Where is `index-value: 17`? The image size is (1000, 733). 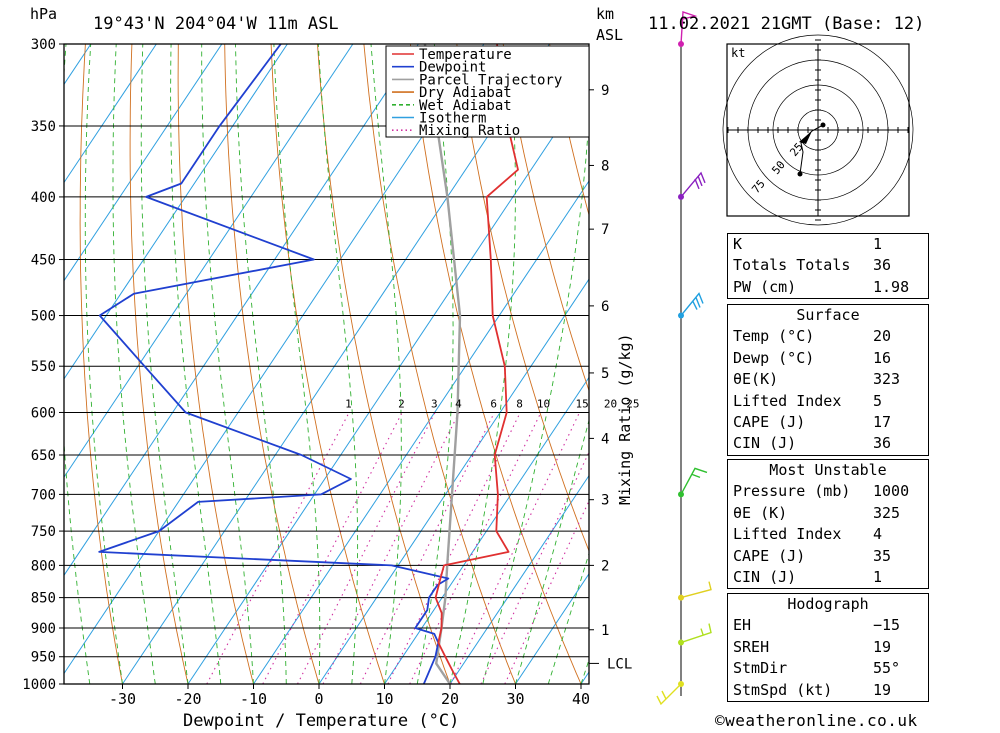
index-value: 17 is located at coordinates (882, 421).